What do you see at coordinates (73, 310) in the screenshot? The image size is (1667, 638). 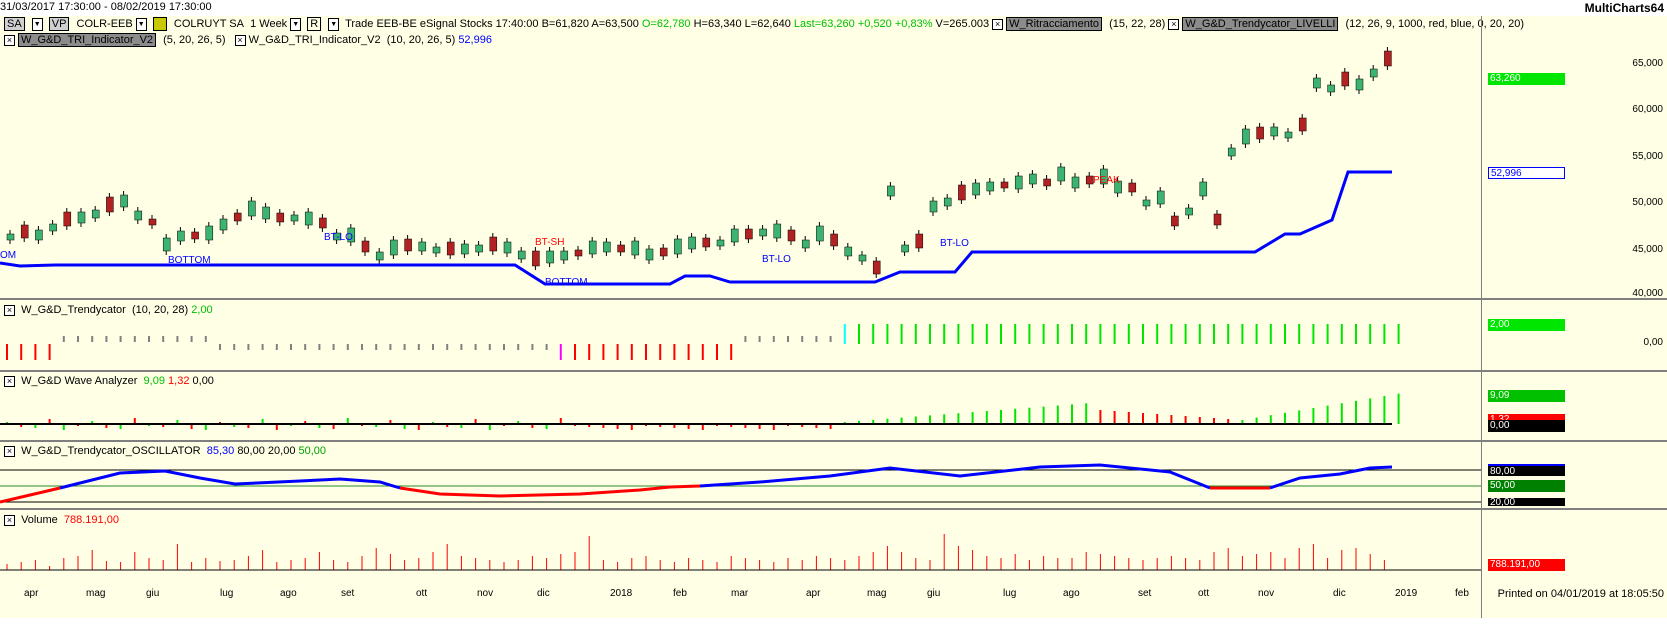 I see `trendycator-name: W_G&D_Trendycator` at bounding box center [73, 310].